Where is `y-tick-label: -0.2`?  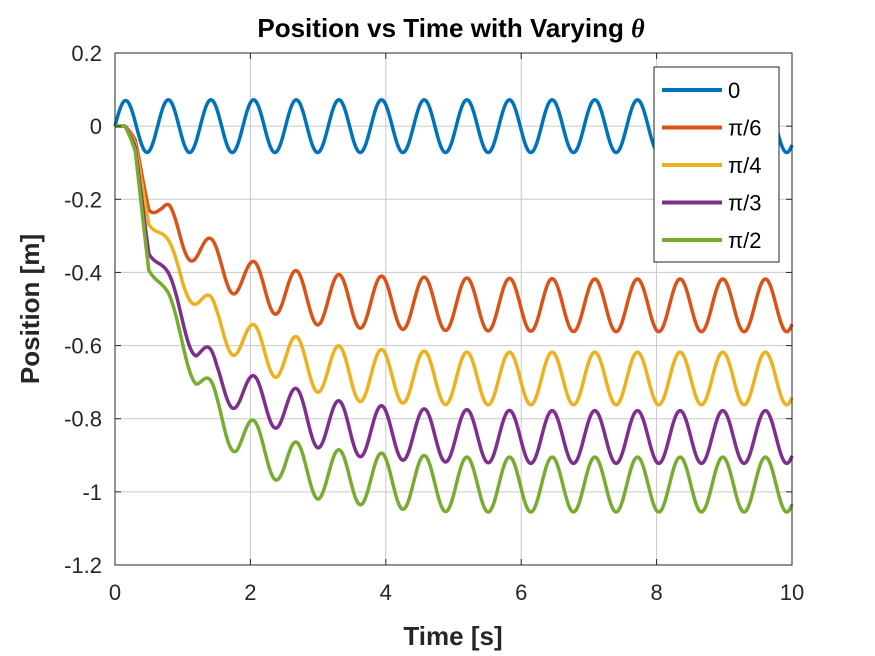
y-tick-label: -0.2 is located at coordinates (83, 199).